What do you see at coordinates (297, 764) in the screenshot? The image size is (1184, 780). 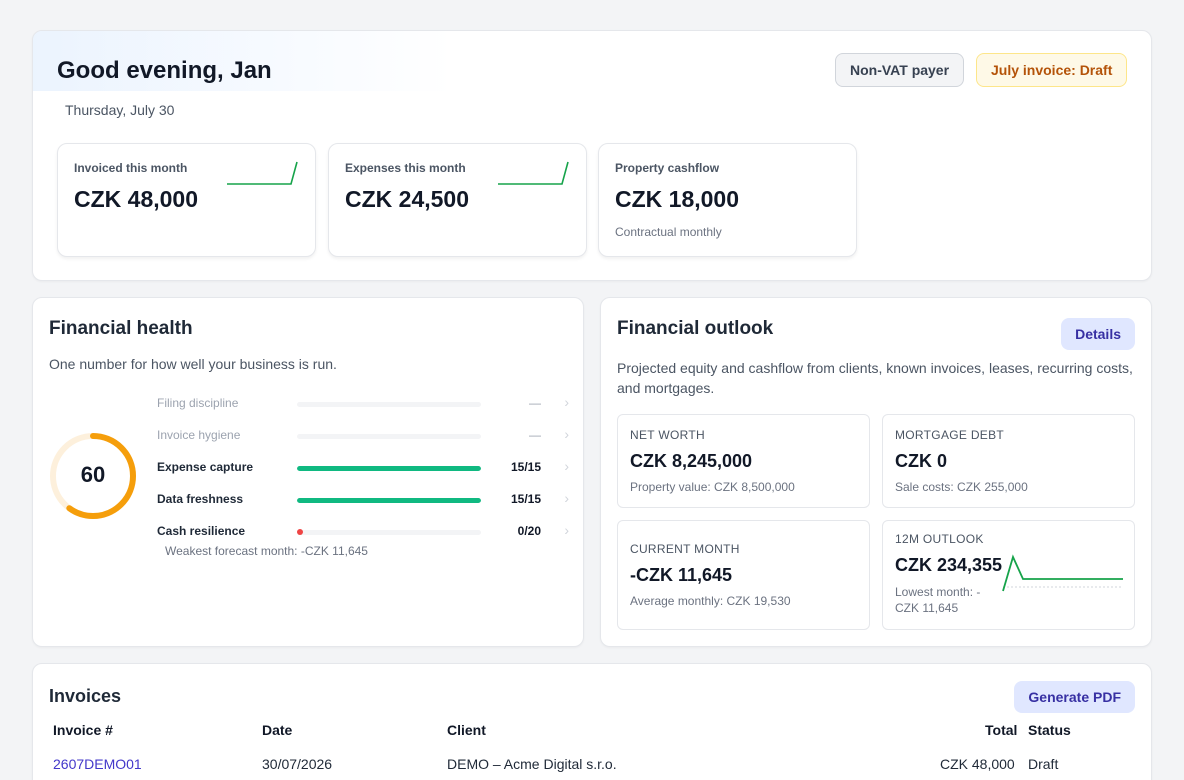 I see `invoice-date: 30/07/2026` at bounding box center [297, 764].